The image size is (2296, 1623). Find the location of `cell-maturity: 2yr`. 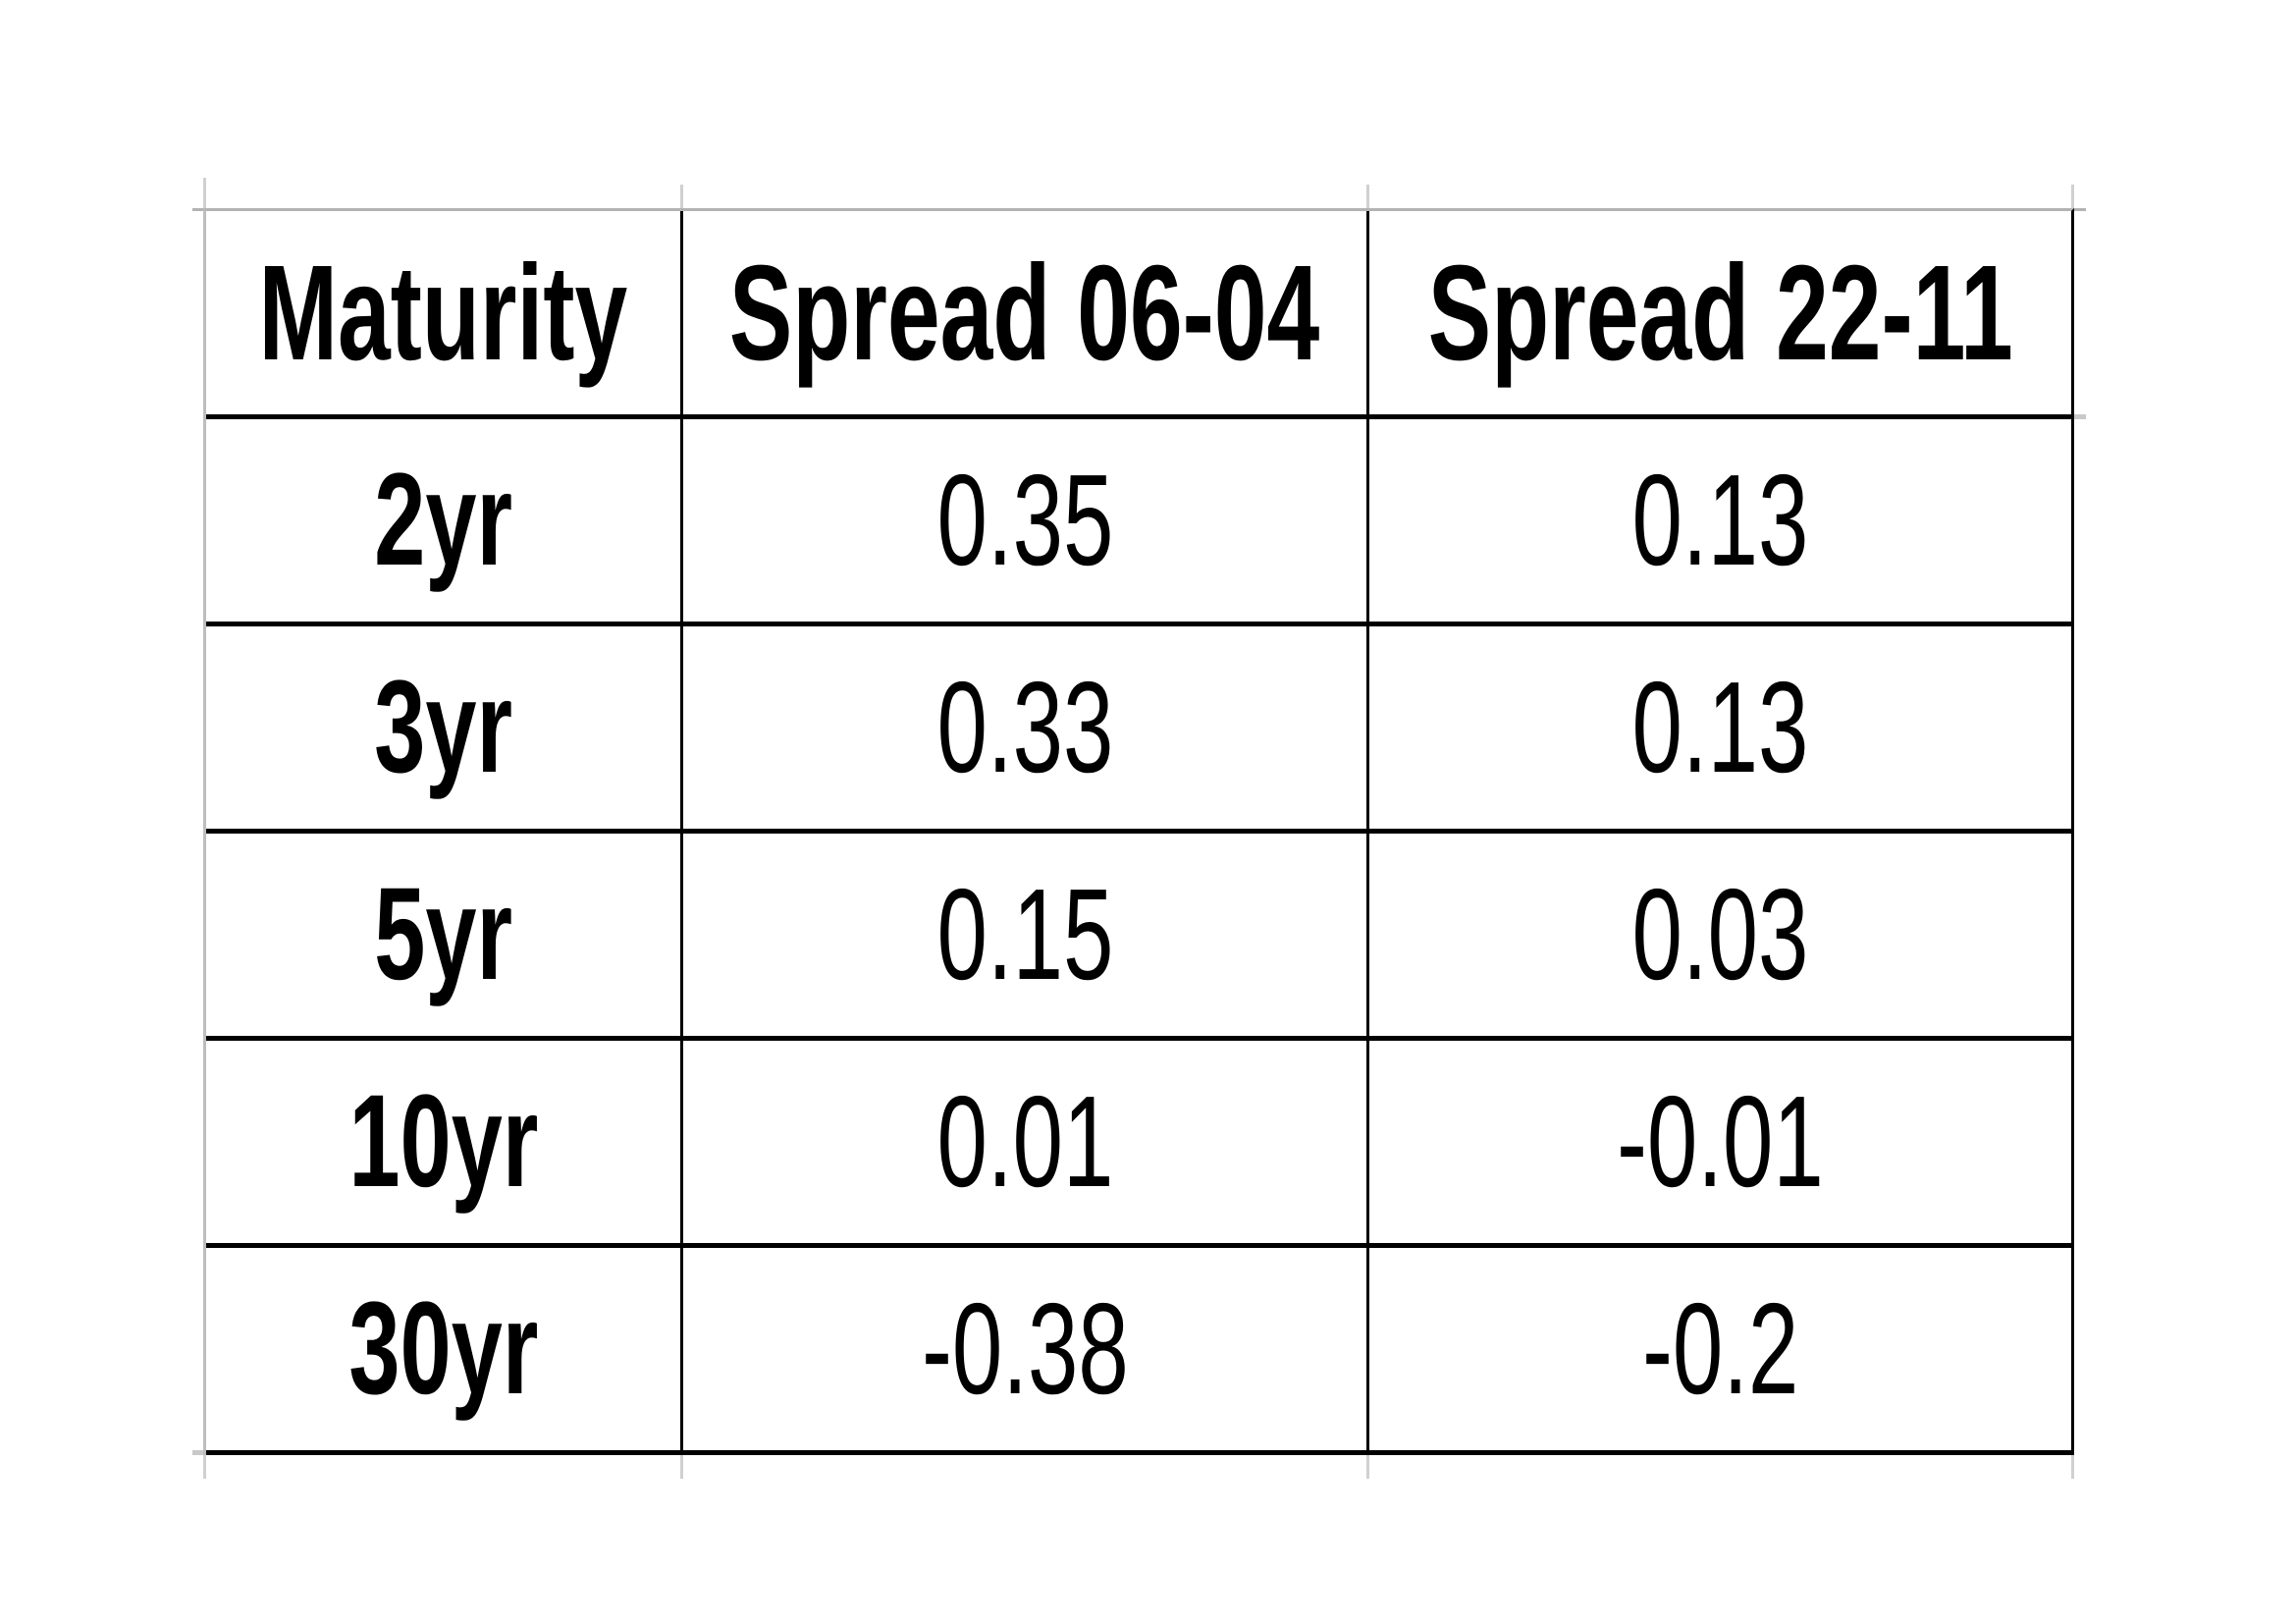

cell-maturity: 2yr is located at coordinates (444, 521).